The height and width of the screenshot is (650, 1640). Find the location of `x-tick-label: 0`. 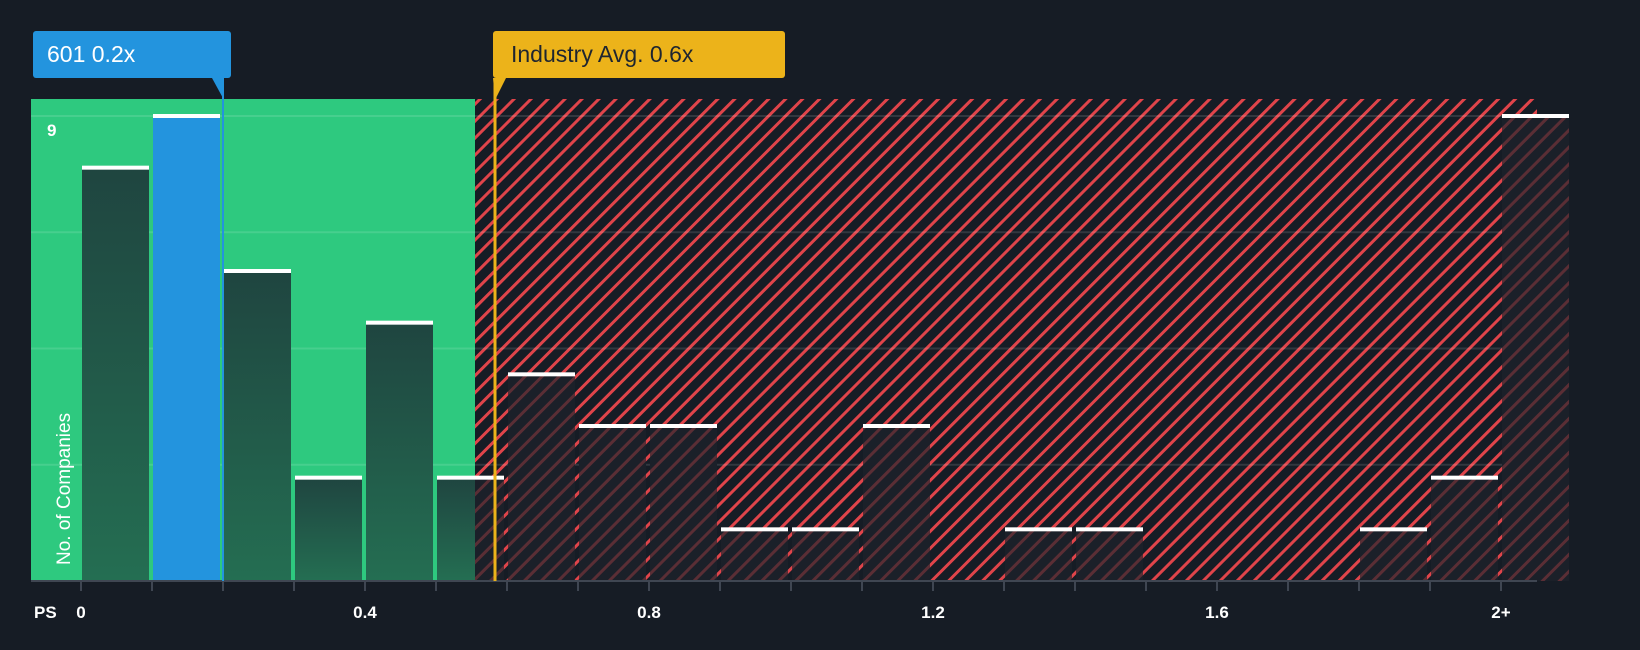

x-tick-label: 0 is located at coordinates (81, 612).